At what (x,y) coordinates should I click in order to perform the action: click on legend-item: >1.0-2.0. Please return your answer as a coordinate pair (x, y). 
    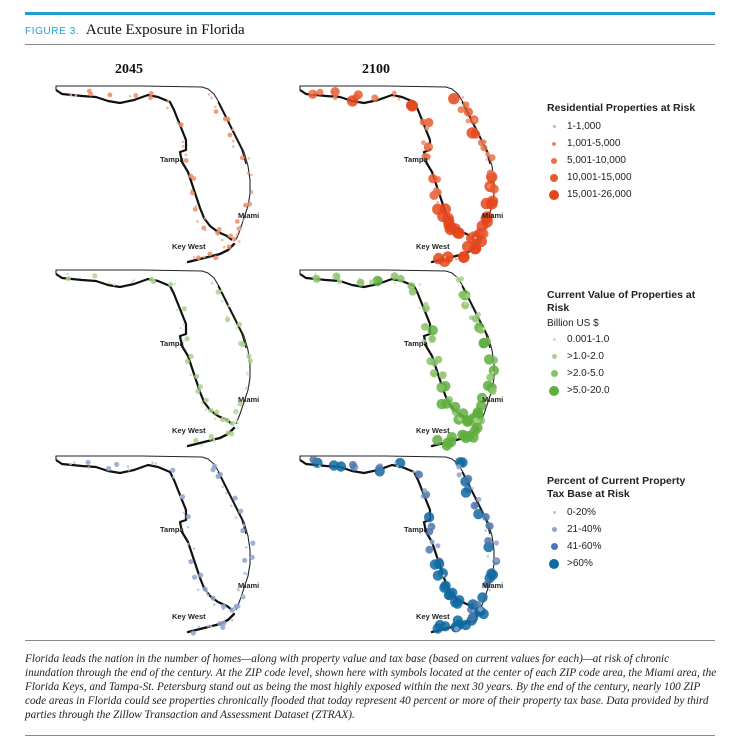
    Looking at the image, I should click on (632, 356).